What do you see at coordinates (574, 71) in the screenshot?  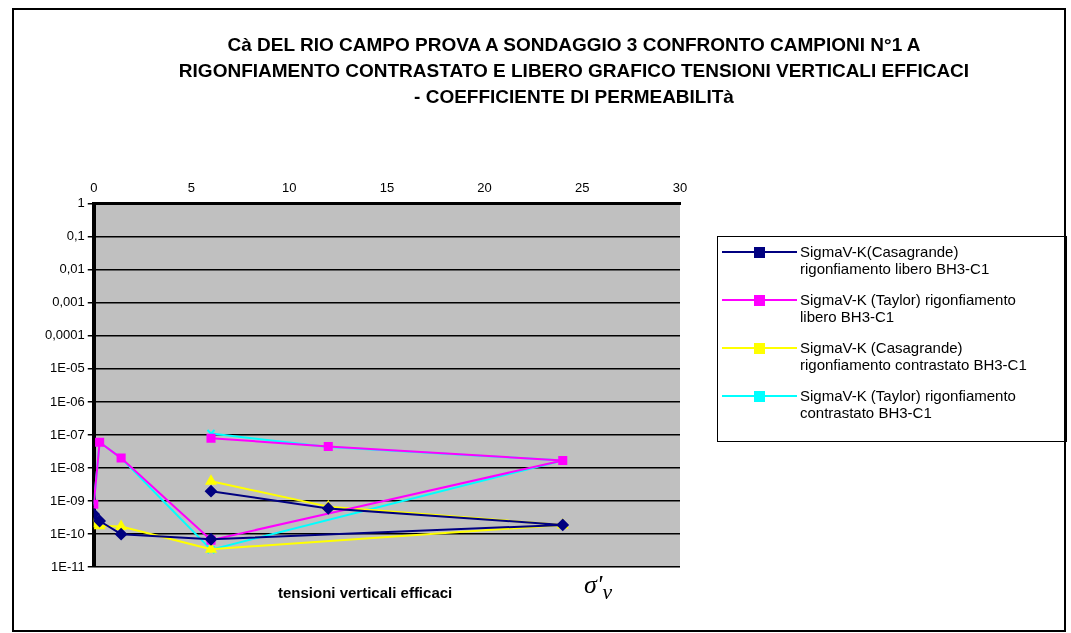 I see `chart-title: Cà DEL RIO CAMPO PROVA A SONDAGGIO 3 CONFRONTO CAMPIONI N°1 A RIGONFIAMENTO CONTRASTATO E LIBERO GRAFICO TENSIONI VERTICALI EFFICACI - COEFFICIENTE DI PERMEABILITà` at bounding box center [574, 71].